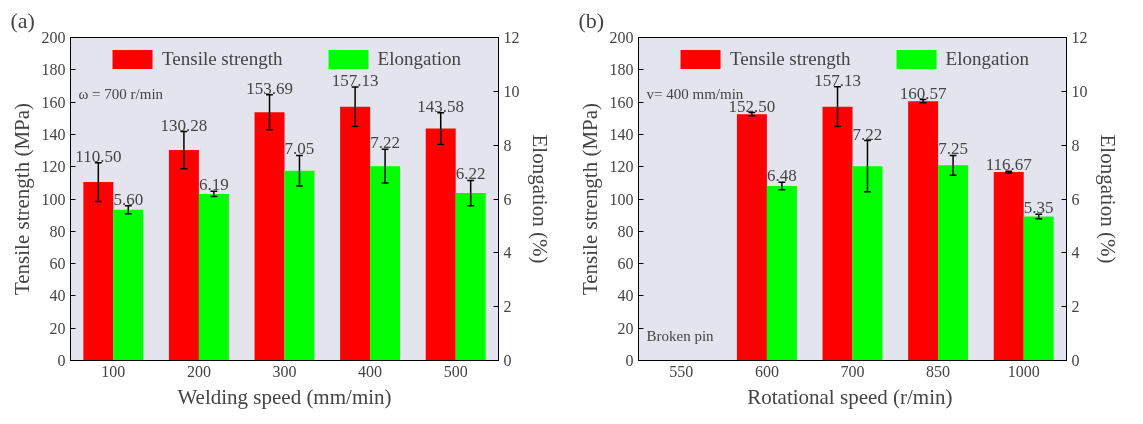 The height and width of the screenshot is (424, 1143). What do you see at coordinates (184, 125) in the screenshot?
I see `data-label: 130.28` at bounding box center [184, 125].